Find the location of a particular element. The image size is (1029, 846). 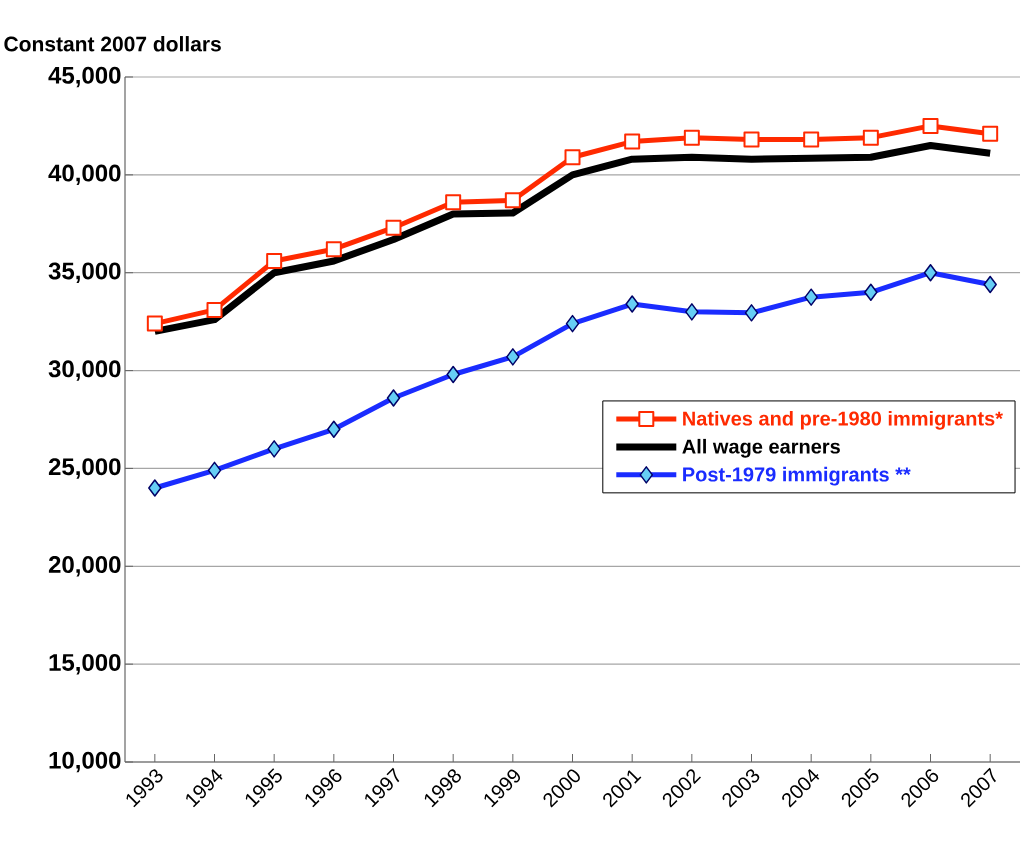

y-tick-label: 15,000 is located at coordinates (85, 664).